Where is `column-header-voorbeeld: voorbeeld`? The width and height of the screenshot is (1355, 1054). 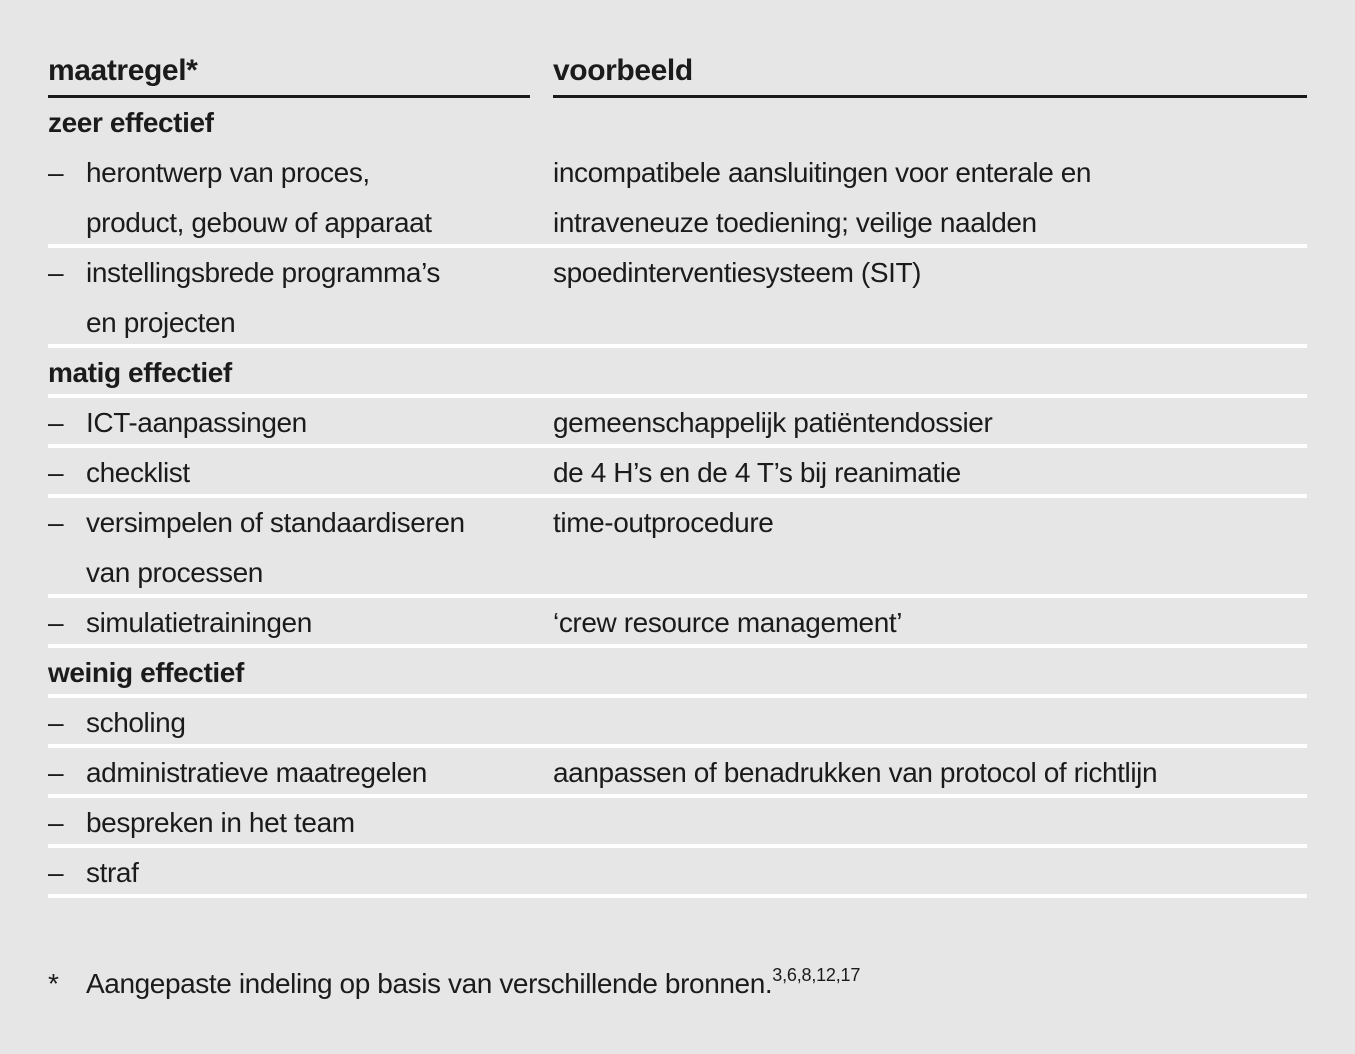 column-header-voorbeeld: voorbeeld is located at coordinates (930, 76).